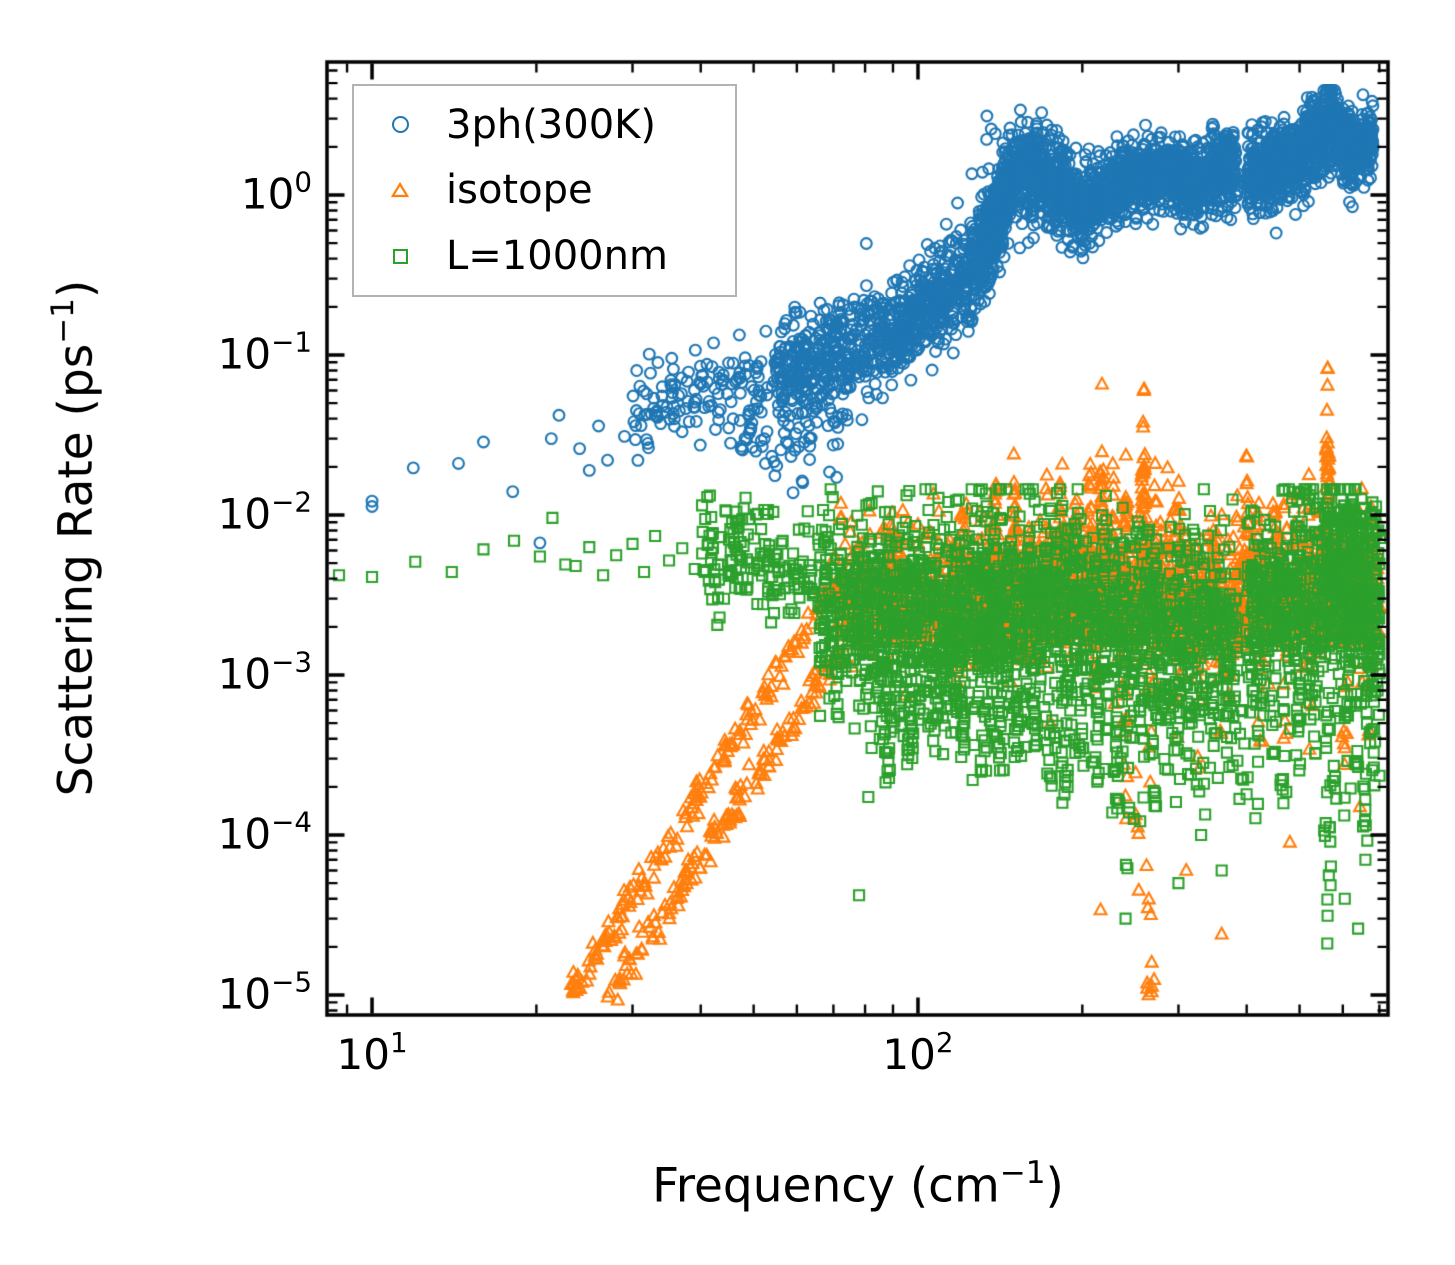 This screenshot has height=1265, width=1455. What do you see at coordinates (400, 125) in the screenshot?
I see `circle-marker-icon` at bounding box center [400, 125].